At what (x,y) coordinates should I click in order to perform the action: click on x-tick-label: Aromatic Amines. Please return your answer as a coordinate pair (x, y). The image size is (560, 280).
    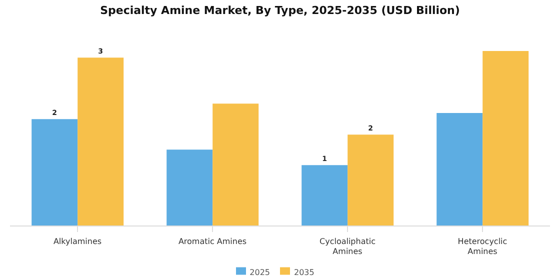
    Looking at the image, I should click on (212, 241).